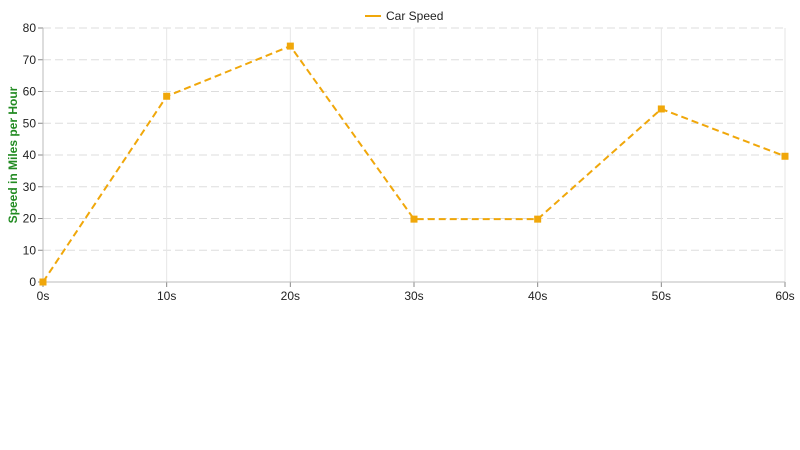  I want to click on y-tick-label: 0, so click(32, 282).